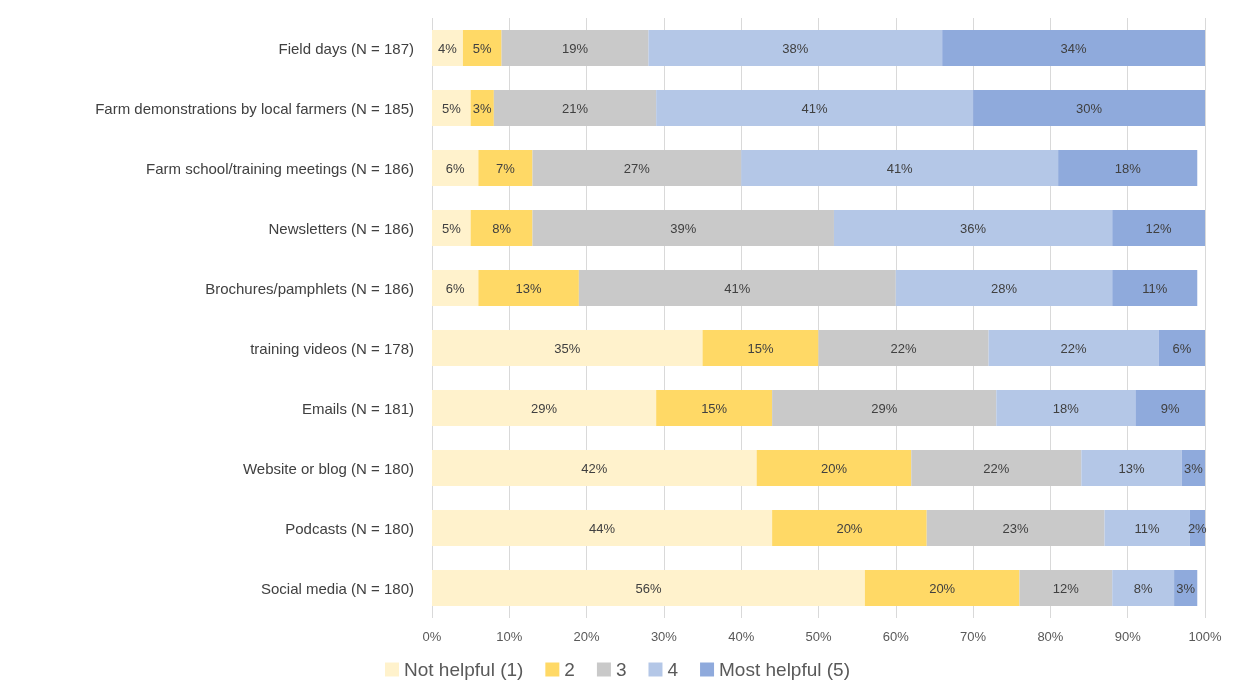  I want to click on legend-label: Not helpful (1), so click(464, 669).